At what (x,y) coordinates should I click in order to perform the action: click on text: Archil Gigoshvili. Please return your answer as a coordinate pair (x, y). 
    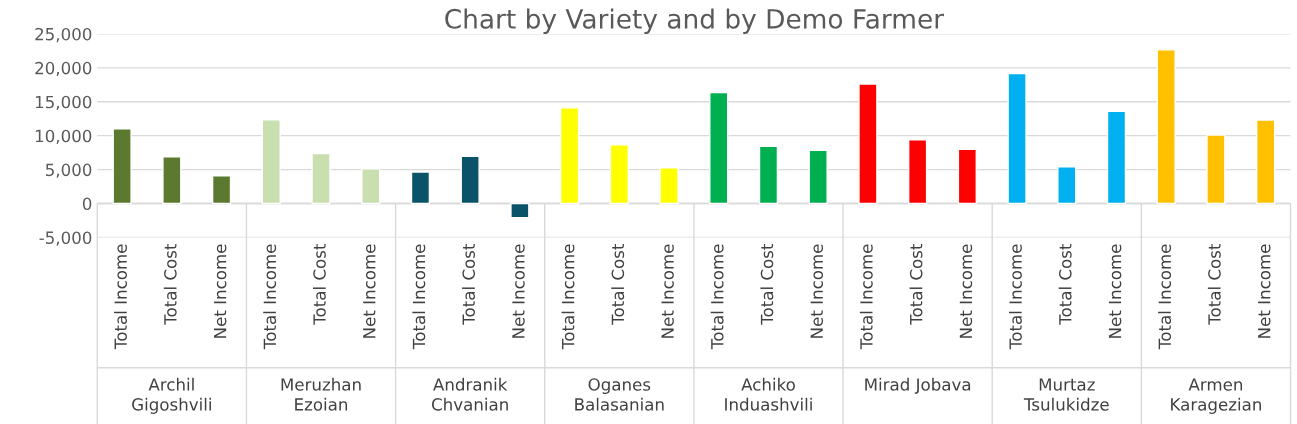
    Looking at the image, I should click on (171, 395).